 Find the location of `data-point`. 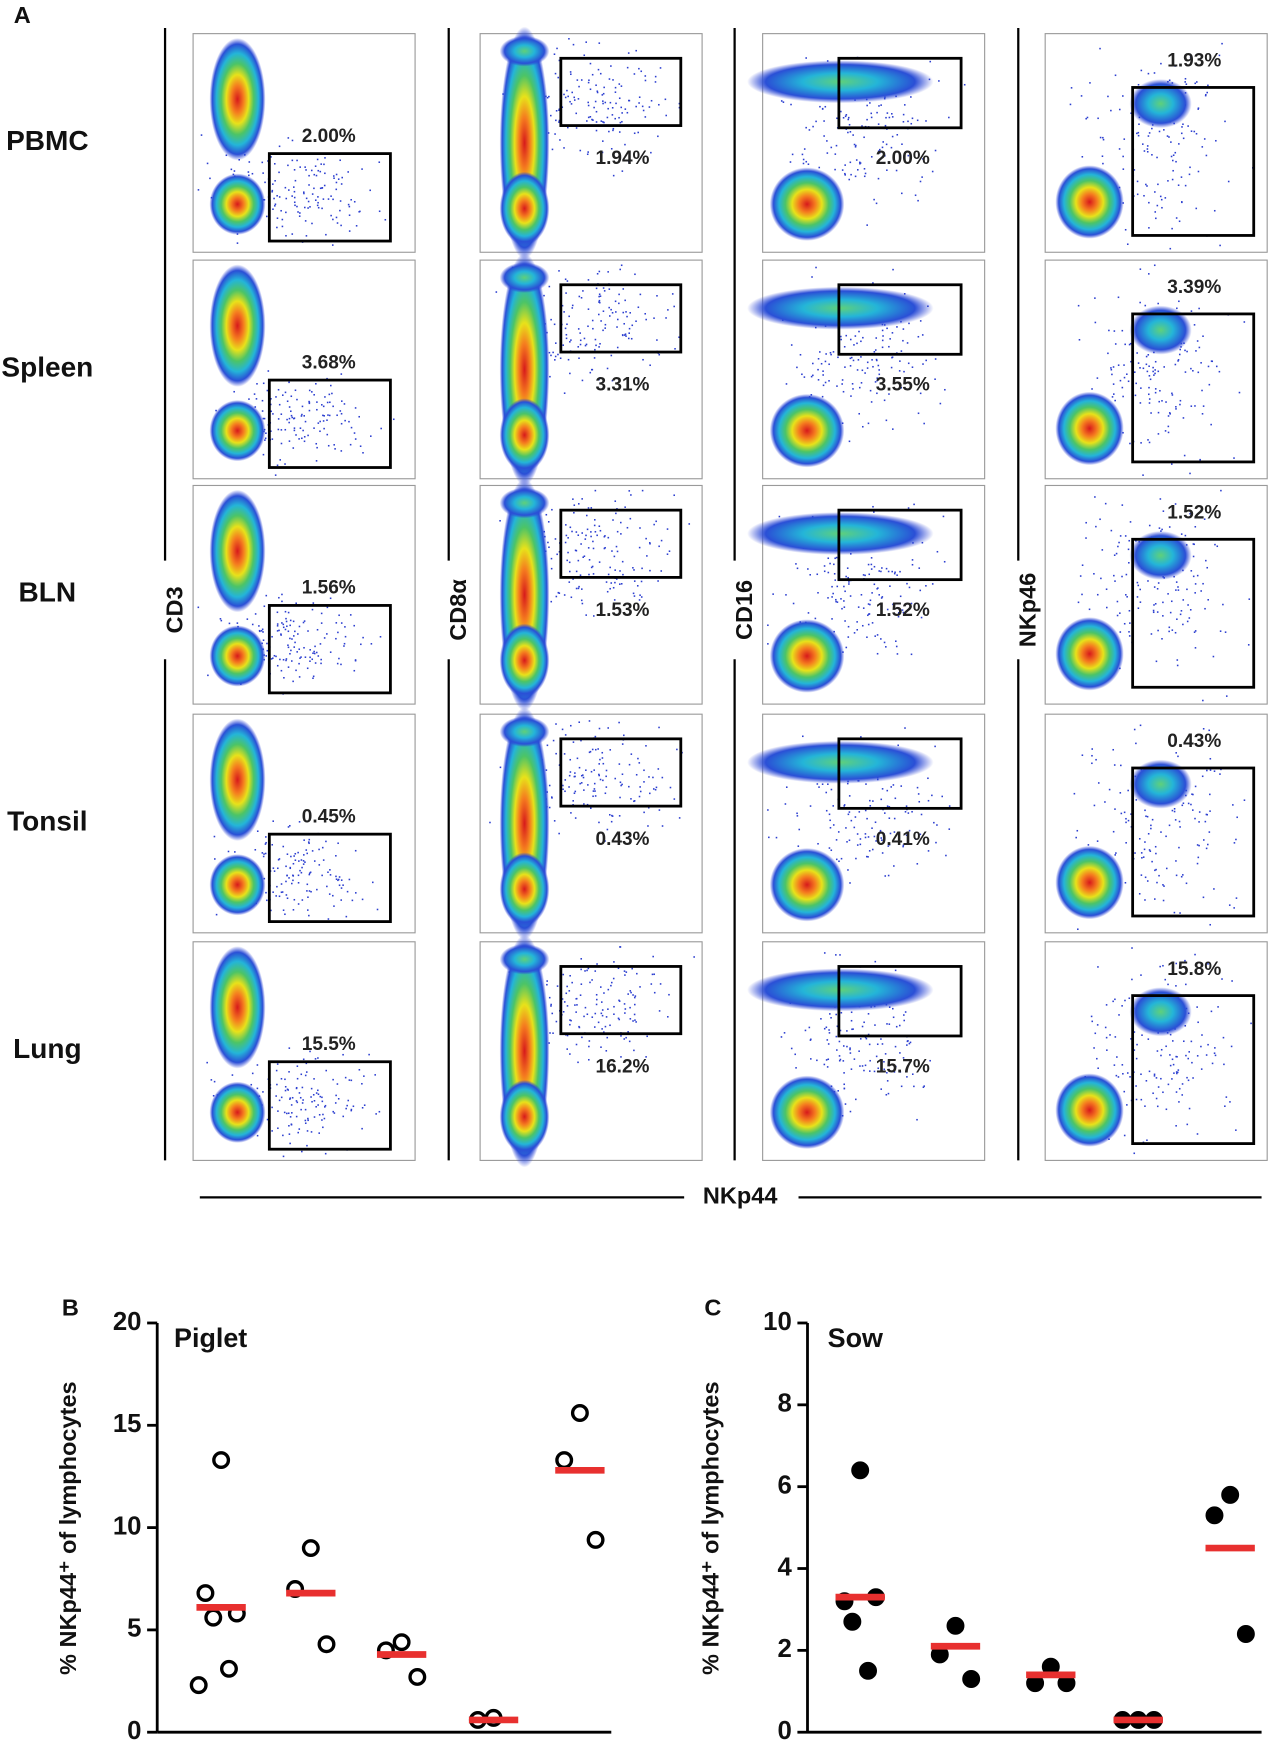

data-point is located at coordinates (221, 1460).